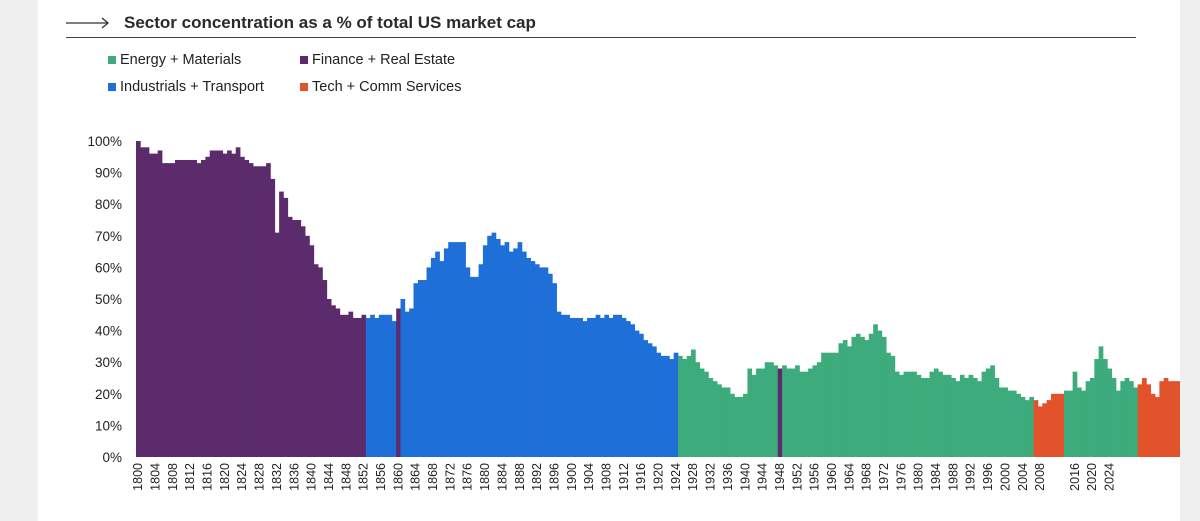 The width and height of the screenshot is (1200, 521). What do you see at coordinates (108, 425) in the screenshot?
I see `y-tick-label: 10%` at bounding box center [108, 425].